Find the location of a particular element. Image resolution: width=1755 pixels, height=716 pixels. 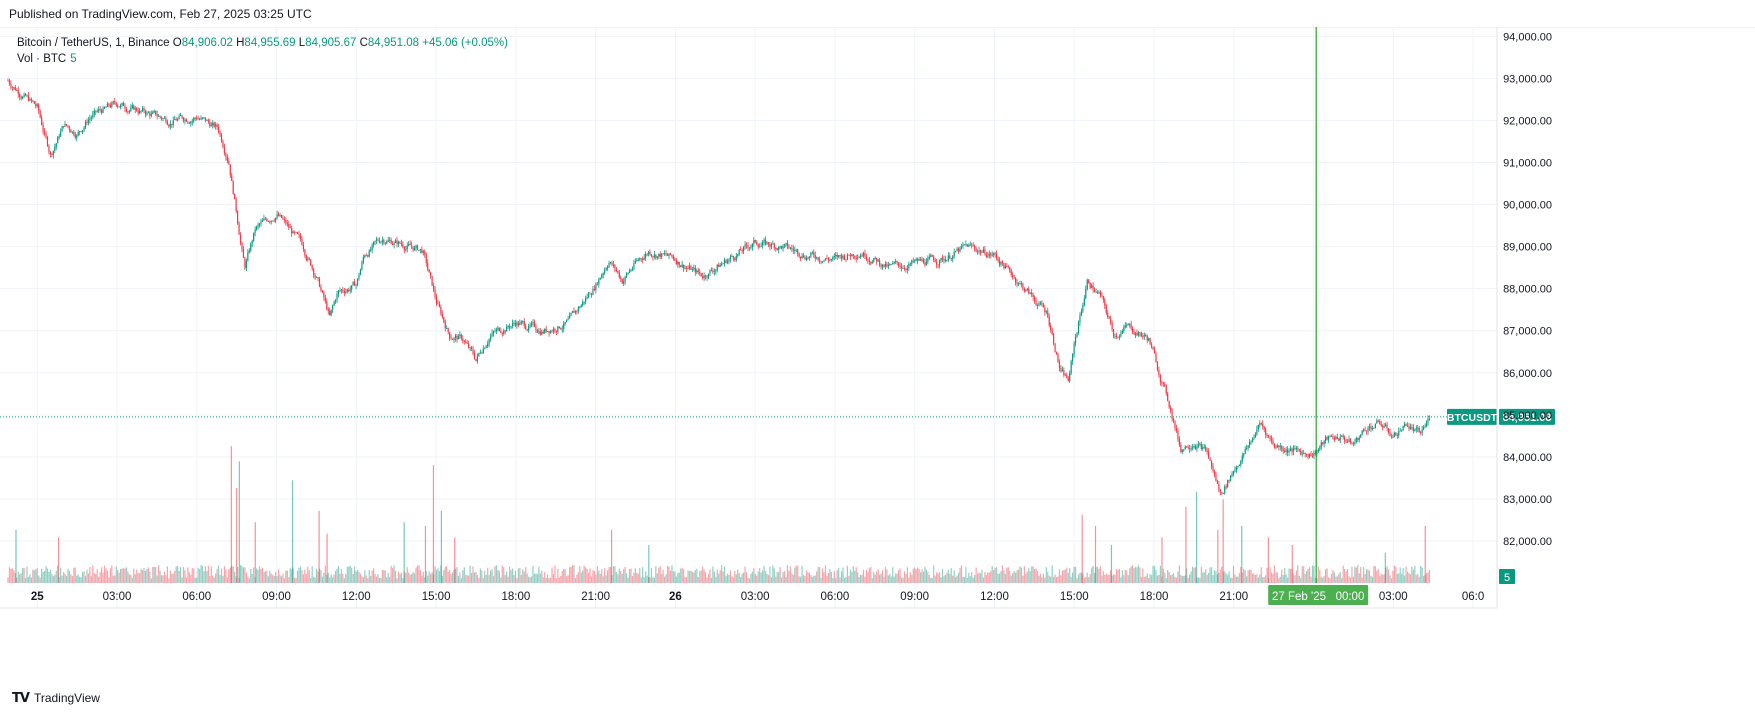

legend-volume-value: 5 is located at coordinates (73, 59).